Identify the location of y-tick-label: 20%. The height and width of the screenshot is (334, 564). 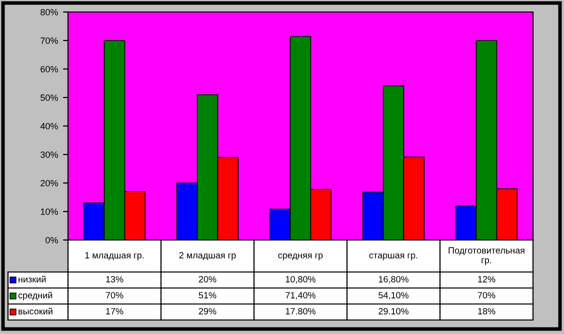
(49, 183).